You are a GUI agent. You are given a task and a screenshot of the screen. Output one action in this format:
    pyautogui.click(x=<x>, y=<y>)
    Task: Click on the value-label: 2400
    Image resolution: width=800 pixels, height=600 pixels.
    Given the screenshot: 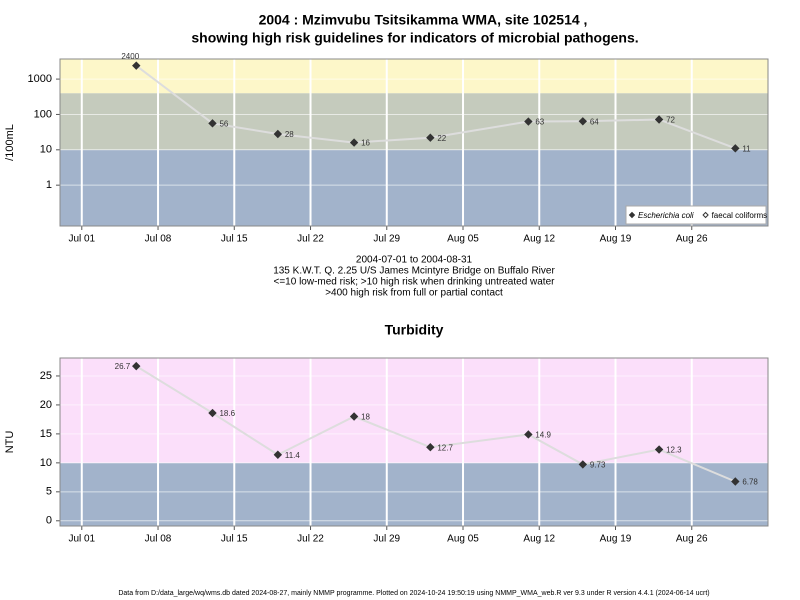 What is the action you would take?
    pyautogui.click(x=130, y=56)
    